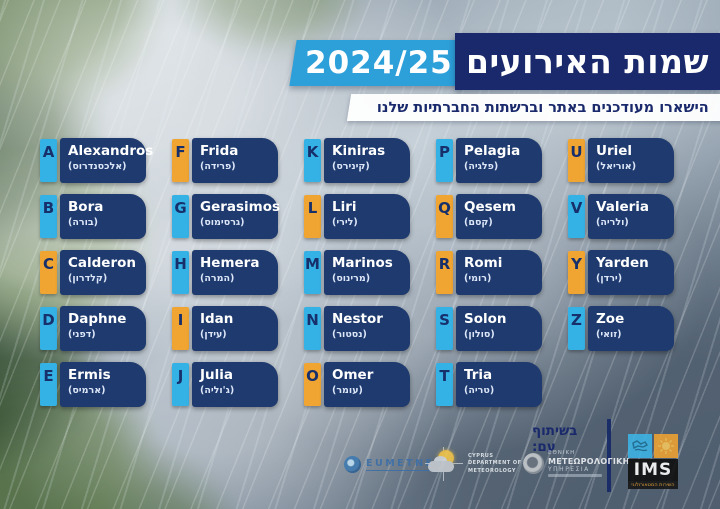 The width and height of the screenshot is (720, 509). I want to click on storm-name-item: A Alexandros (אלכסנדרוס), so click(97, 160).